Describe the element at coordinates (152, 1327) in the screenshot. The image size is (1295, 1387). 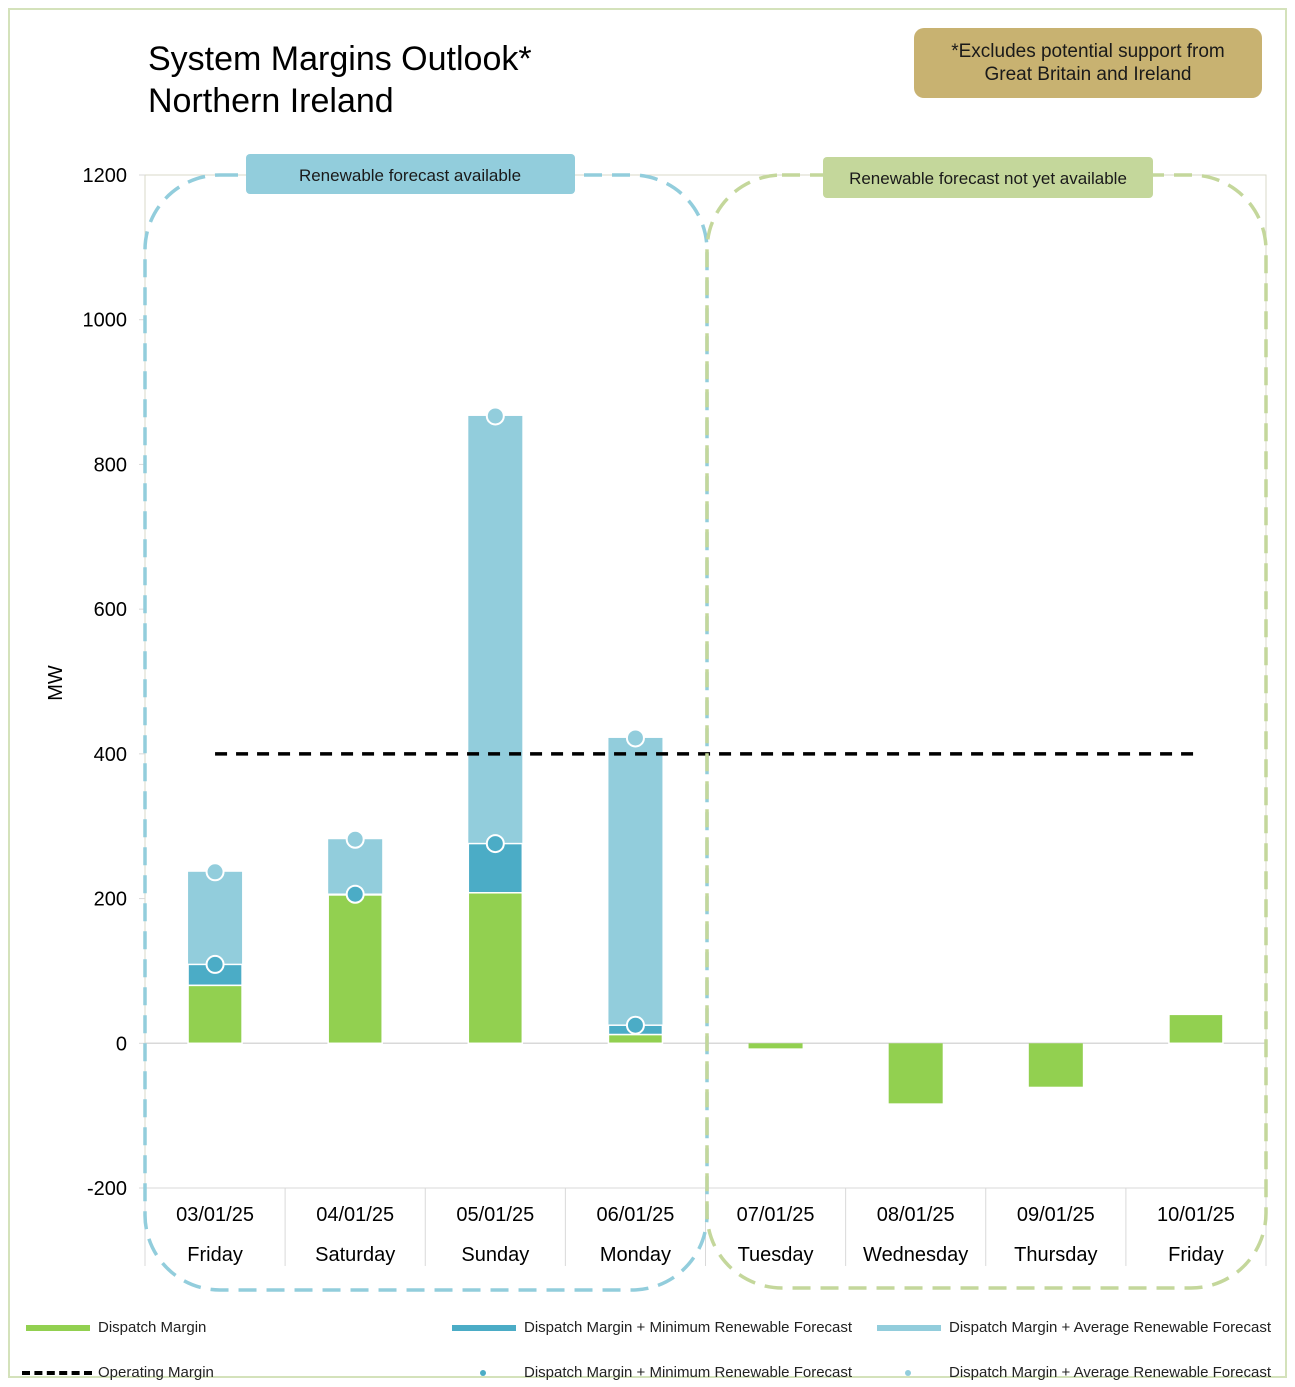
I see `legend-label-dispatch: Dispatch Margin` at that location.